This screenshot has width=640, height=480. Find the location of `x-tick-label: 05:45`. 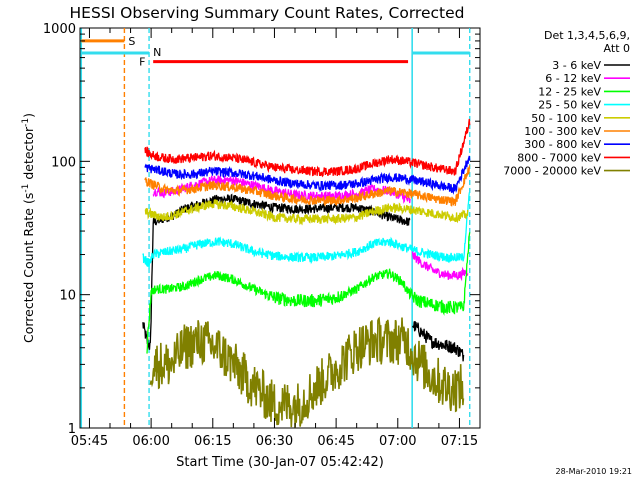

x-tick-label: 05:45 is located at coordinates (89, 441).